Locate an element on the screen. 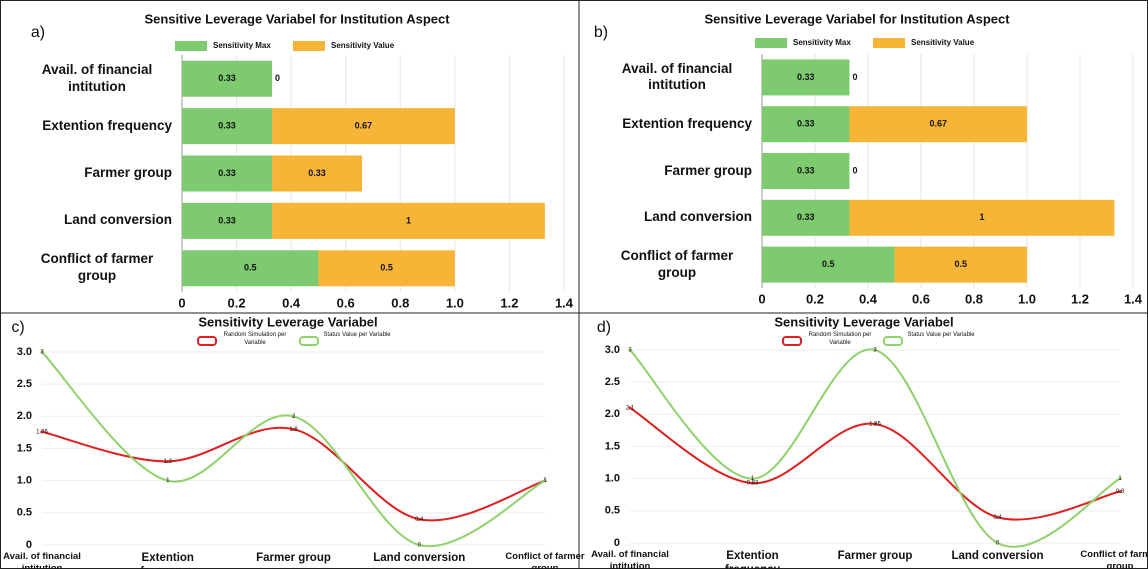  x-tick-label: 0.4 is located at coordinates (868, 298).